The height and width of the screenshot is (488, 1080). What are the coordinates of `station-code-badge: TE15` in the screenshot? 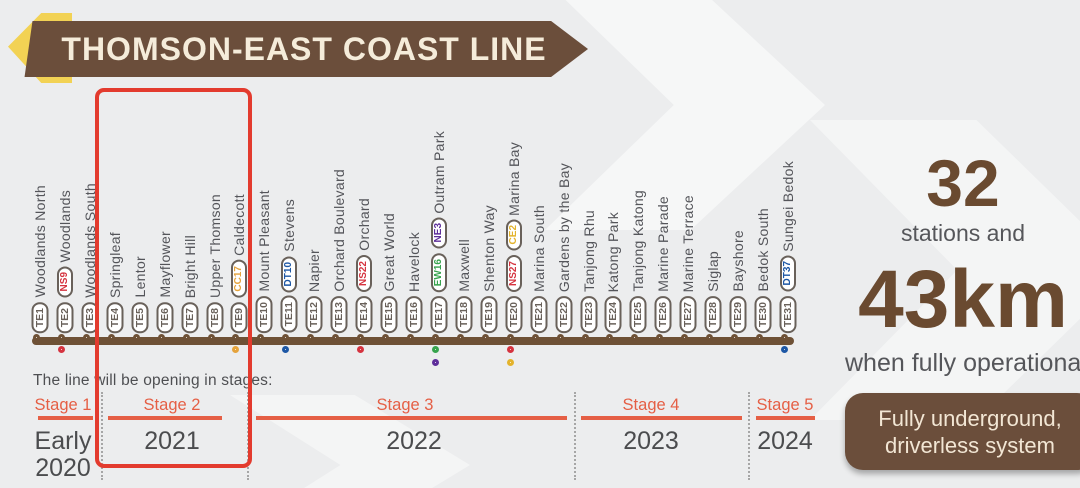 It's located at (389, 314).